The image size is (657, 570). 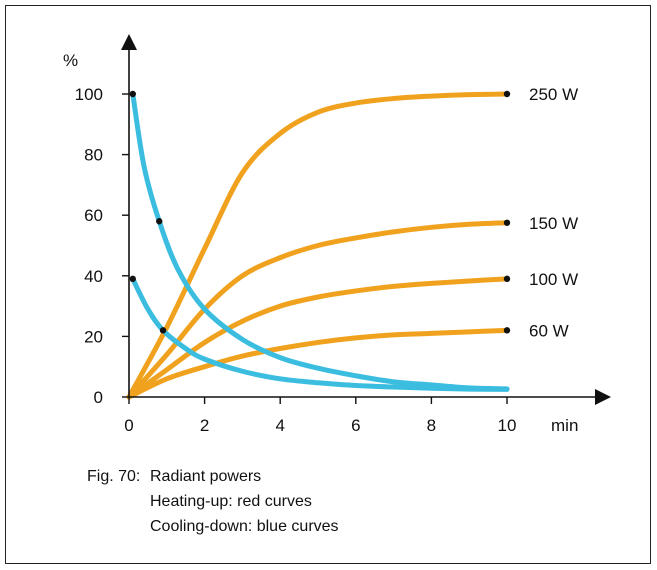 I want to click on heating-curve-60w, so click(x=318, y=363).